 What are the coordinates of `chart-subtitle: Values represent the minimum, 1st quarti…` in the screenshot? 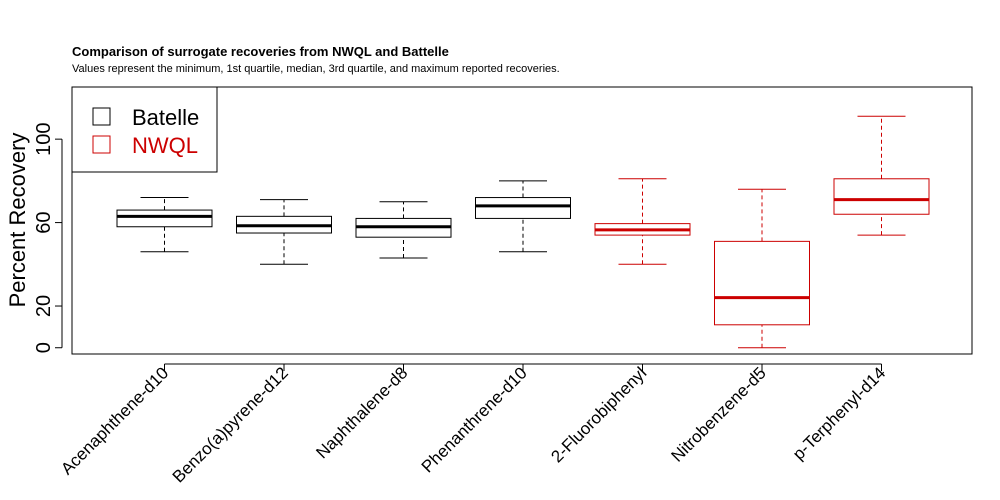 It's located at (316, 69).